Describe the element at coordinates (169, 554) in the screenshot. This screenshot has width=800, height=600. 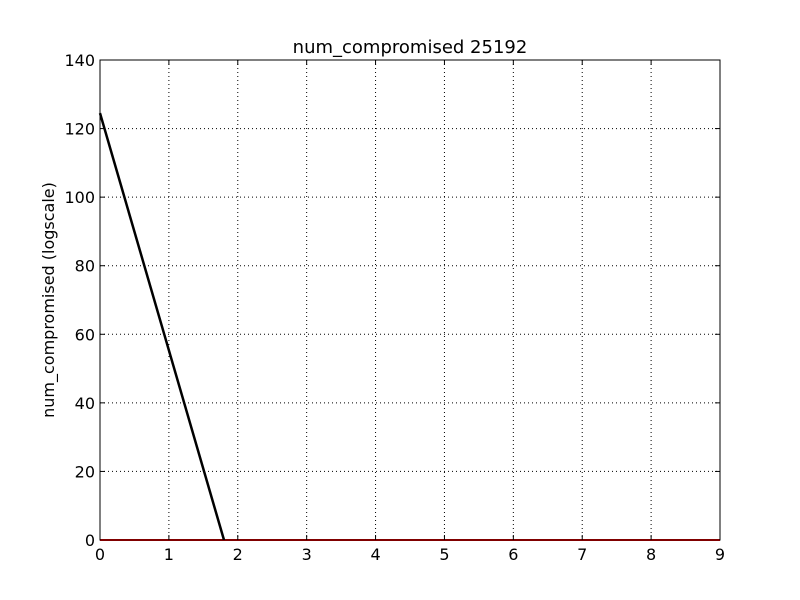
I see `x-tick-label: 1` at that location.